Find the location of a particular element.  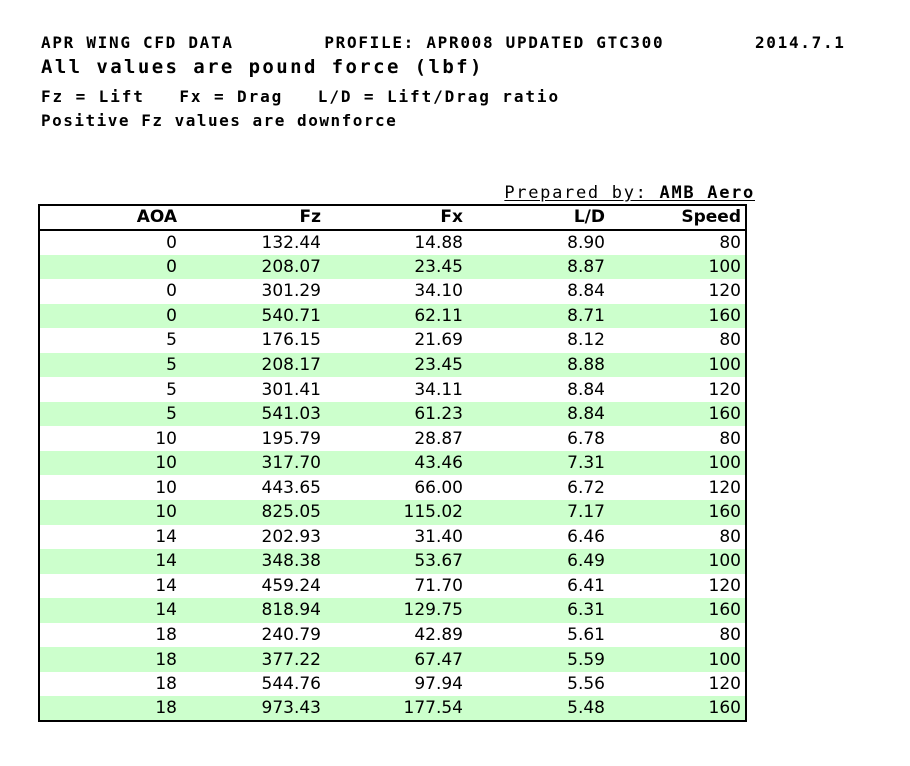

table-row: 0 132.44 14.88 8.90 80 is located at coordinates (392, 242).